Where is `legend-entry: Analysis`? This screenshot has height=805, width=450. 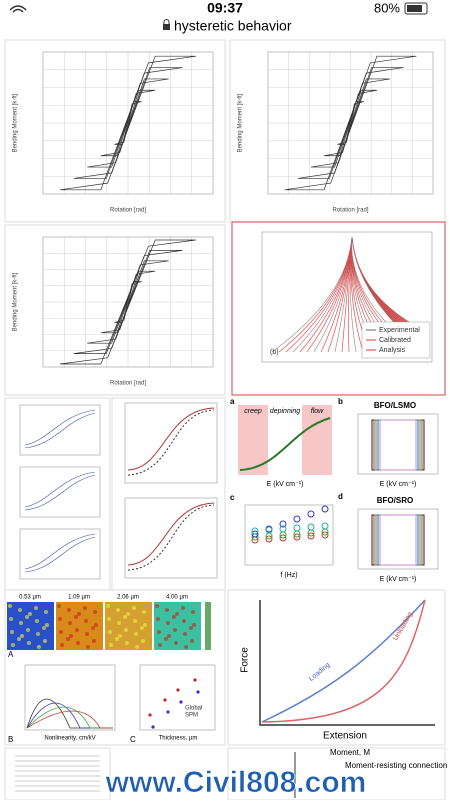 legend-entry: Analysis is located at coordinates (392, 350).